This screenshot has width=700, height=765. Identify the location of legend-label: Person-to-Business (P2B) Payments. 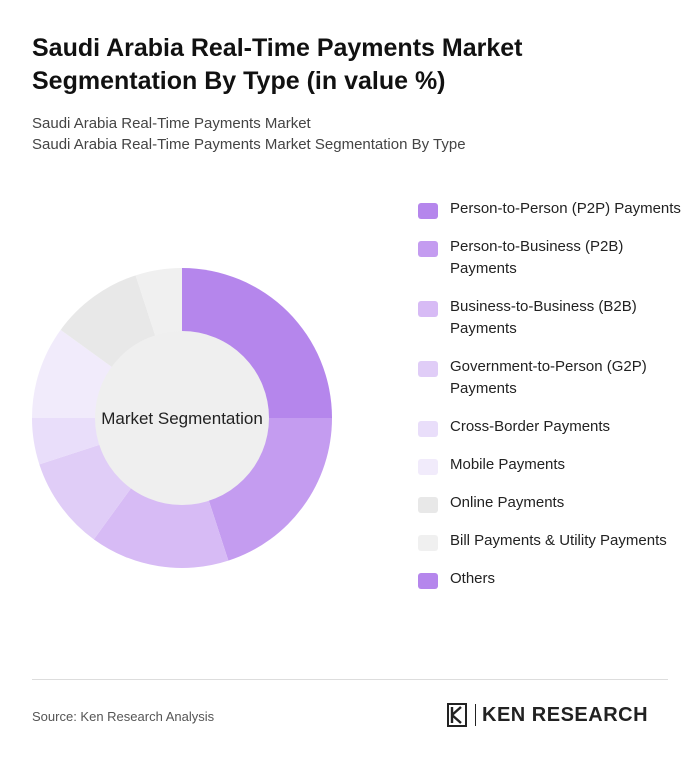
(537, 257).